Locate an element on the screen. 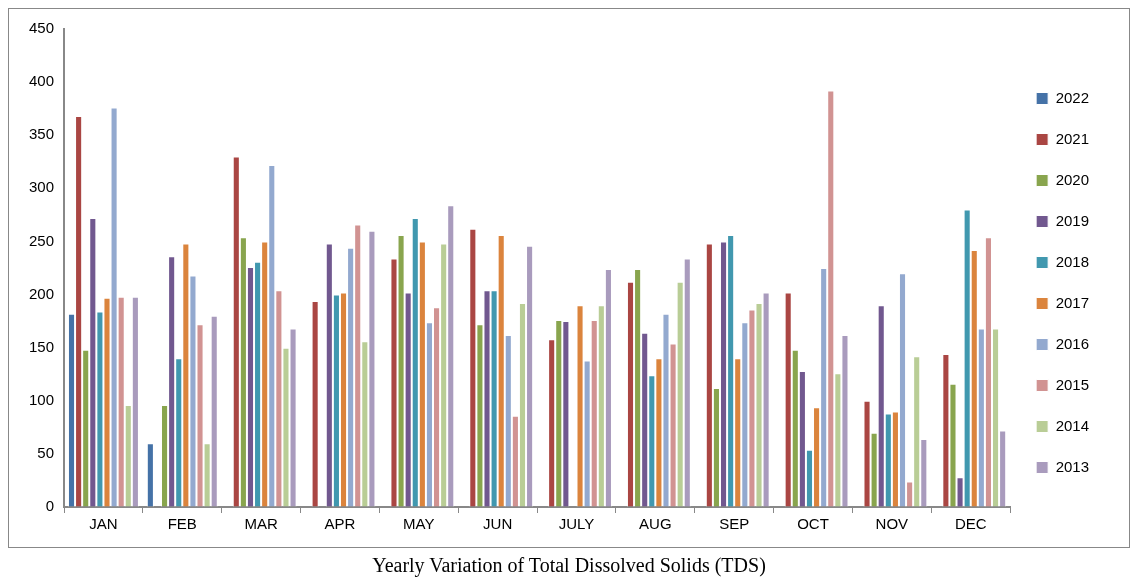  x-tick-label: JAN is located at coordinates (103, 524).